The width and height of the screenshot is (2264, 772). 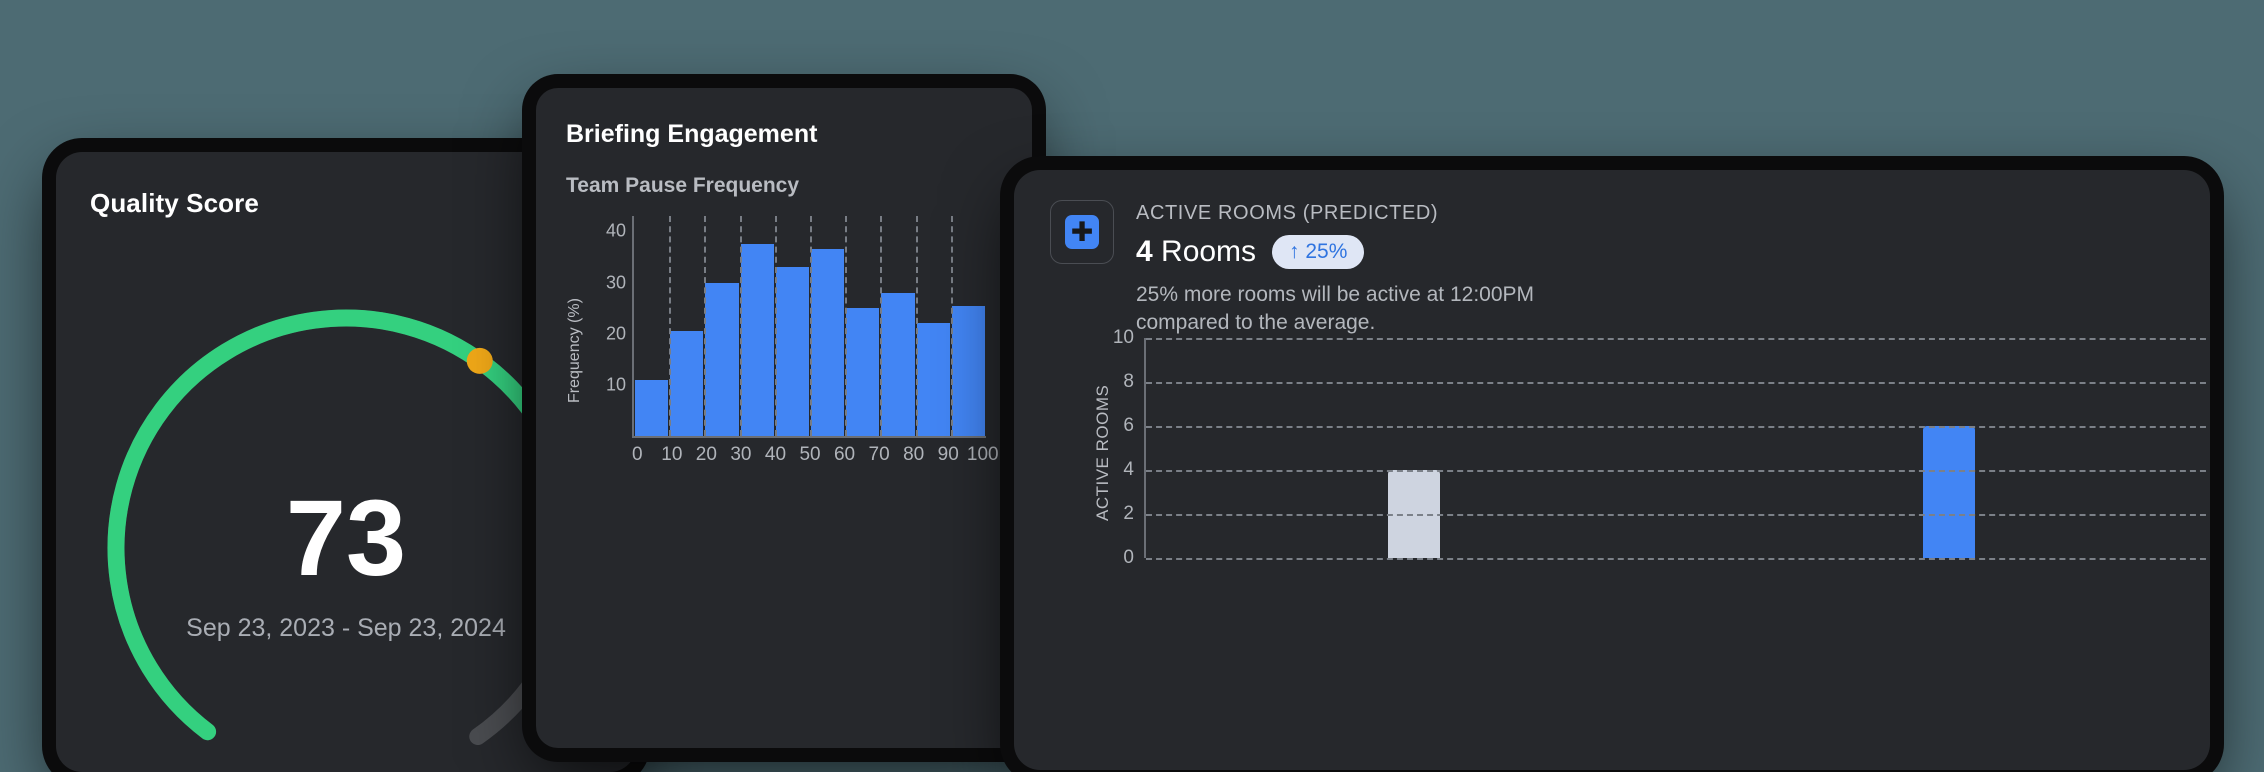 I want to click on rooms-chart-ytick: 2, so click(x=1128, y=513).